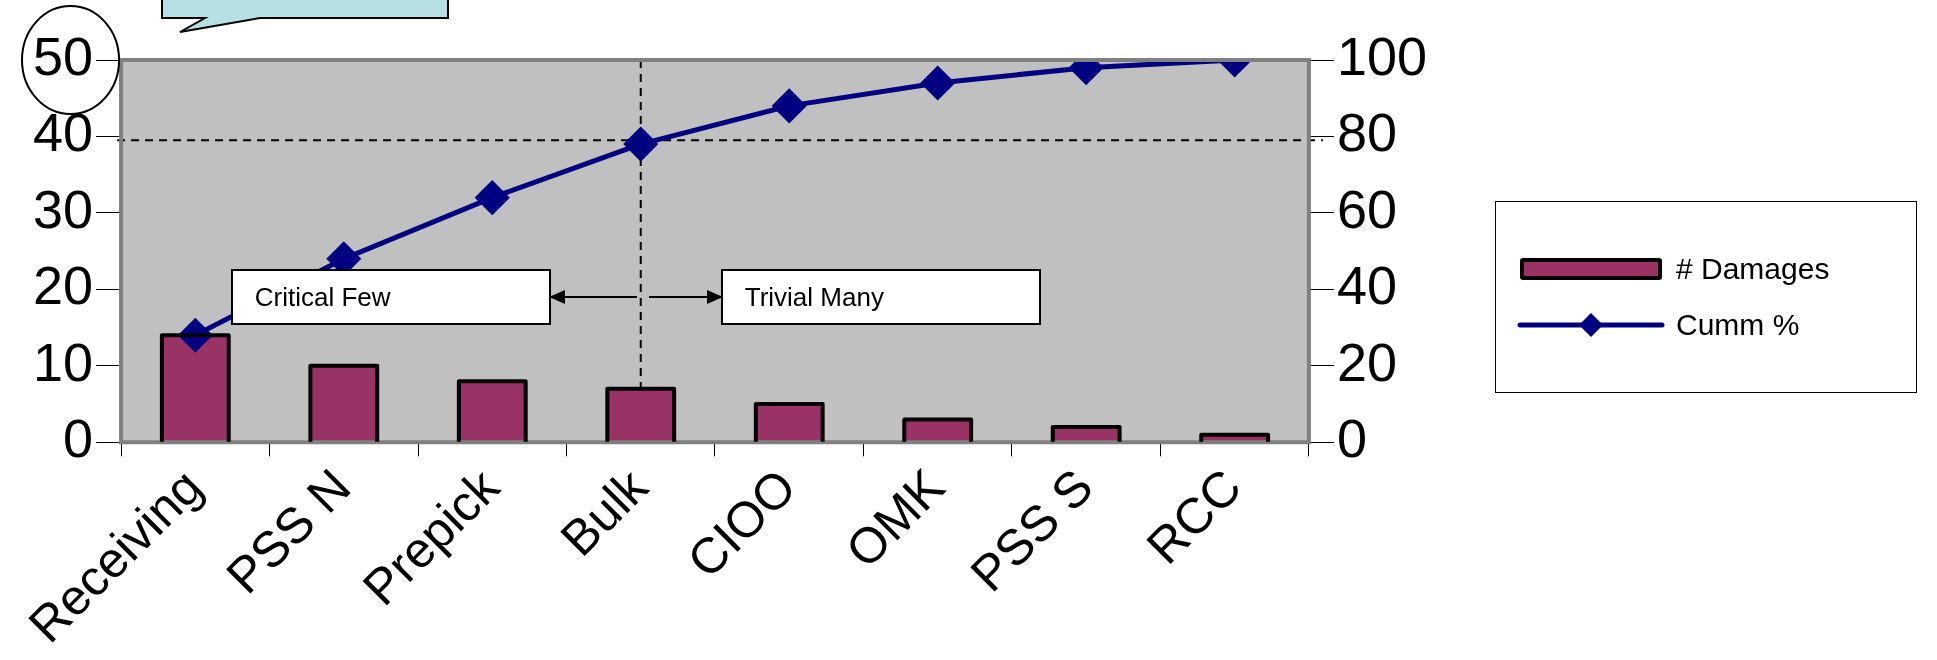 The height and width of the screenshot is (660, 1937). What do you see at coordinates (1753, 269) in the screenshot?
I see `legend-label: # Damages` at bounding box center [1753, 269].